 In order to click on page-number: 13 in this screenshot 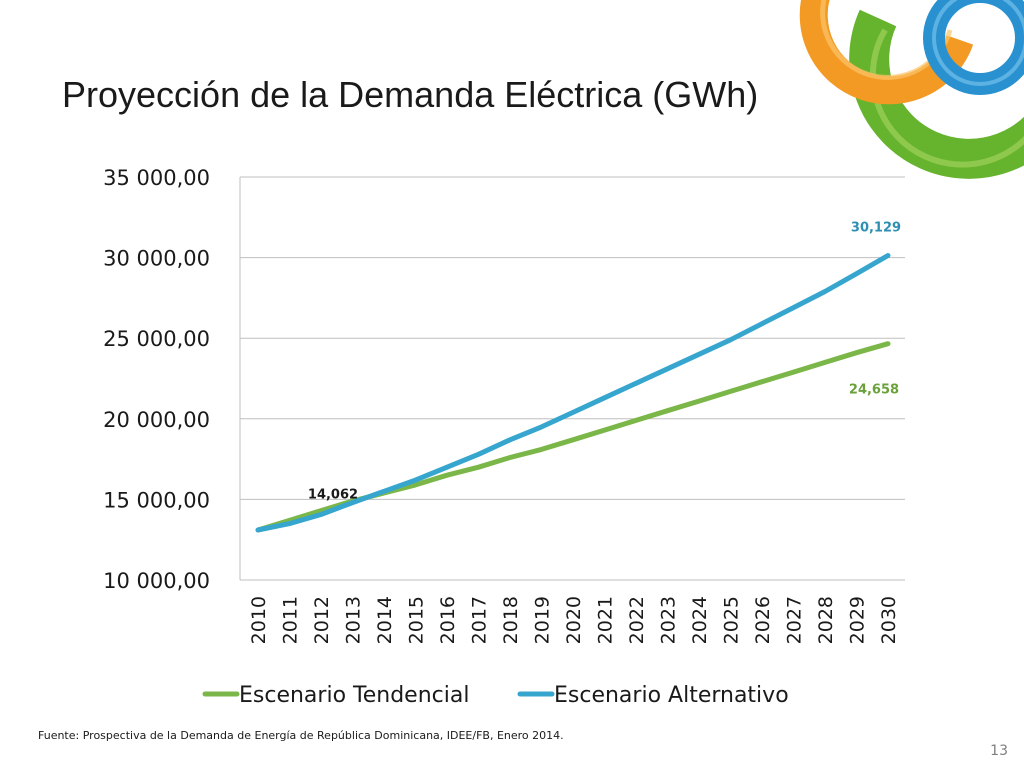, I will do `click(999, 751)`.